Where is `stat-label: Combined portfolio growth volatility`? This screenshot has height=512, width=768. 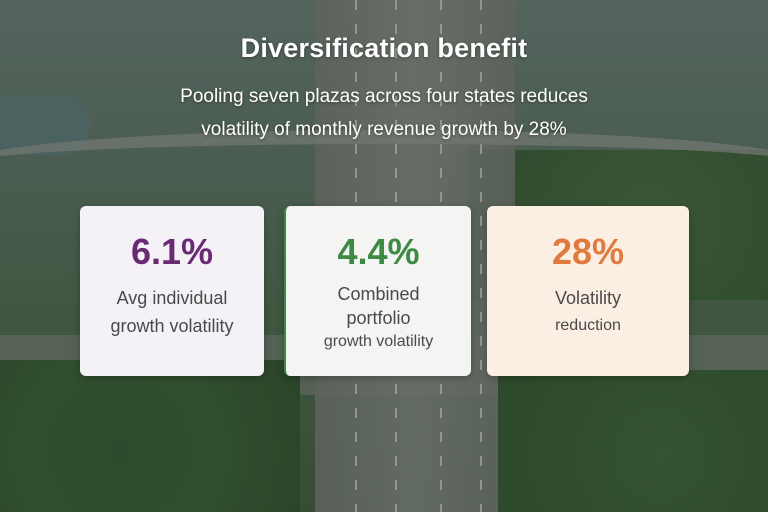
stat-label: Combined portfolio growth volatility is located at coordinates (378, 318).